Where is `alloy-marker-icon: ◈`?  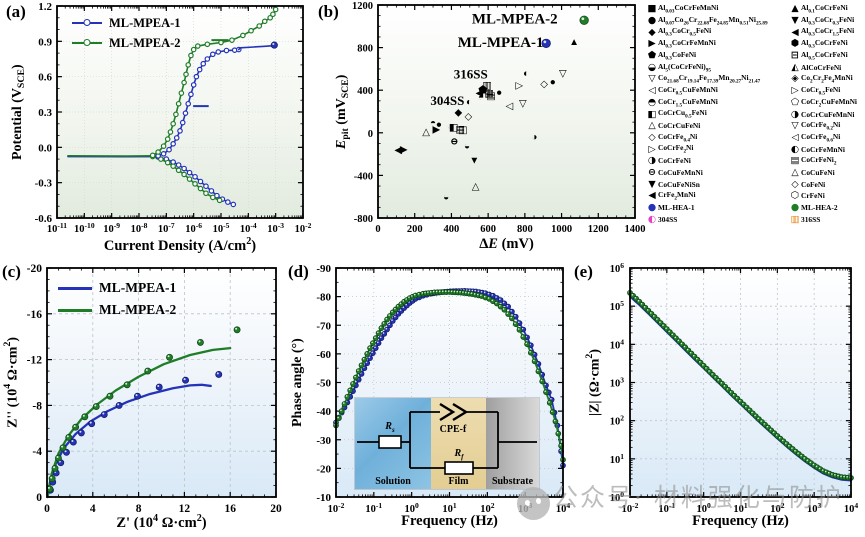 alloy-marker-icon: ◈ is located at coordinates (795, 79).